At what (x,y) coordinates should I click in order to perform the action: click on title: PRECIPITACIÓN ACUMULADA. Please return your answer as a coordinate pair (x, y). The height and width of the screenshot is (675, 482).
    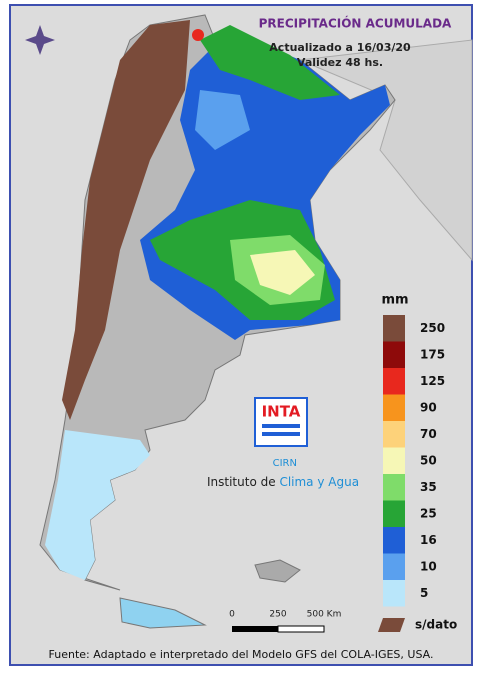
    Looking at the image, I should click on (355, 23).